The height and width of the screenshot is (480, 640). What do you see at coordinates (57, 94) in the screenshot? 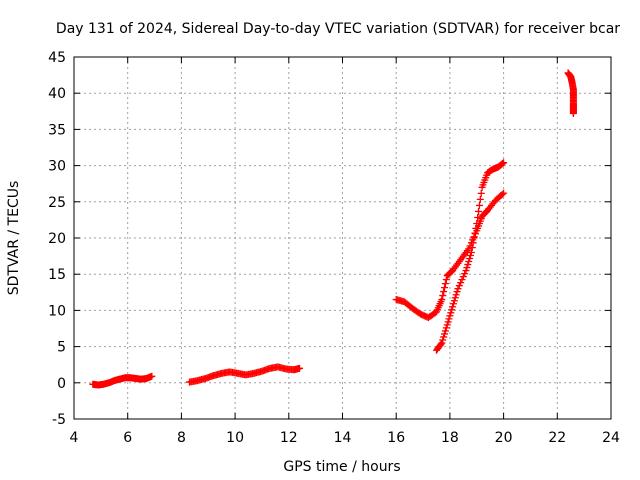
I see `y-tick-label: 40` at bounding box center [57, 94].